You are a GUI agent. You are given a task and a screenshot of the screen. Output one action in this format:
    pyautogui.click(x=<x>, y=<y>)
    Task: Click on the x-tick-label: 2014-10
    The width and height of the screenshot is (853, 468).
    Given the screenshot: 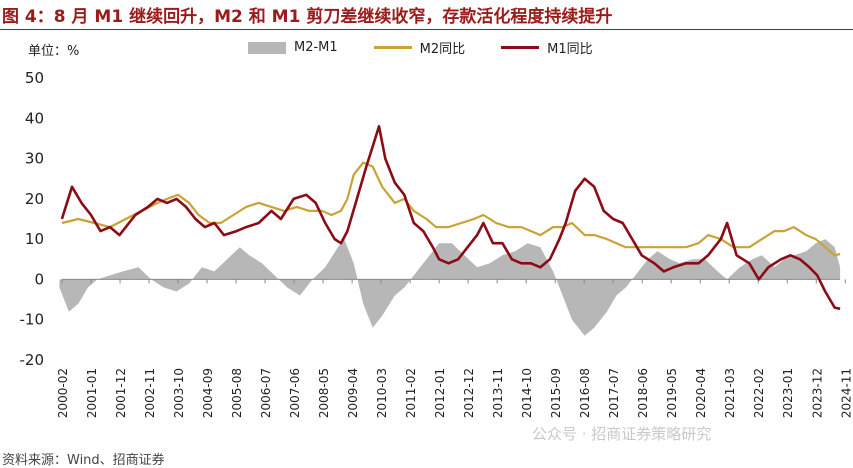 What is the action you would take?
    pyautogui.click(x=527, y=393)
    